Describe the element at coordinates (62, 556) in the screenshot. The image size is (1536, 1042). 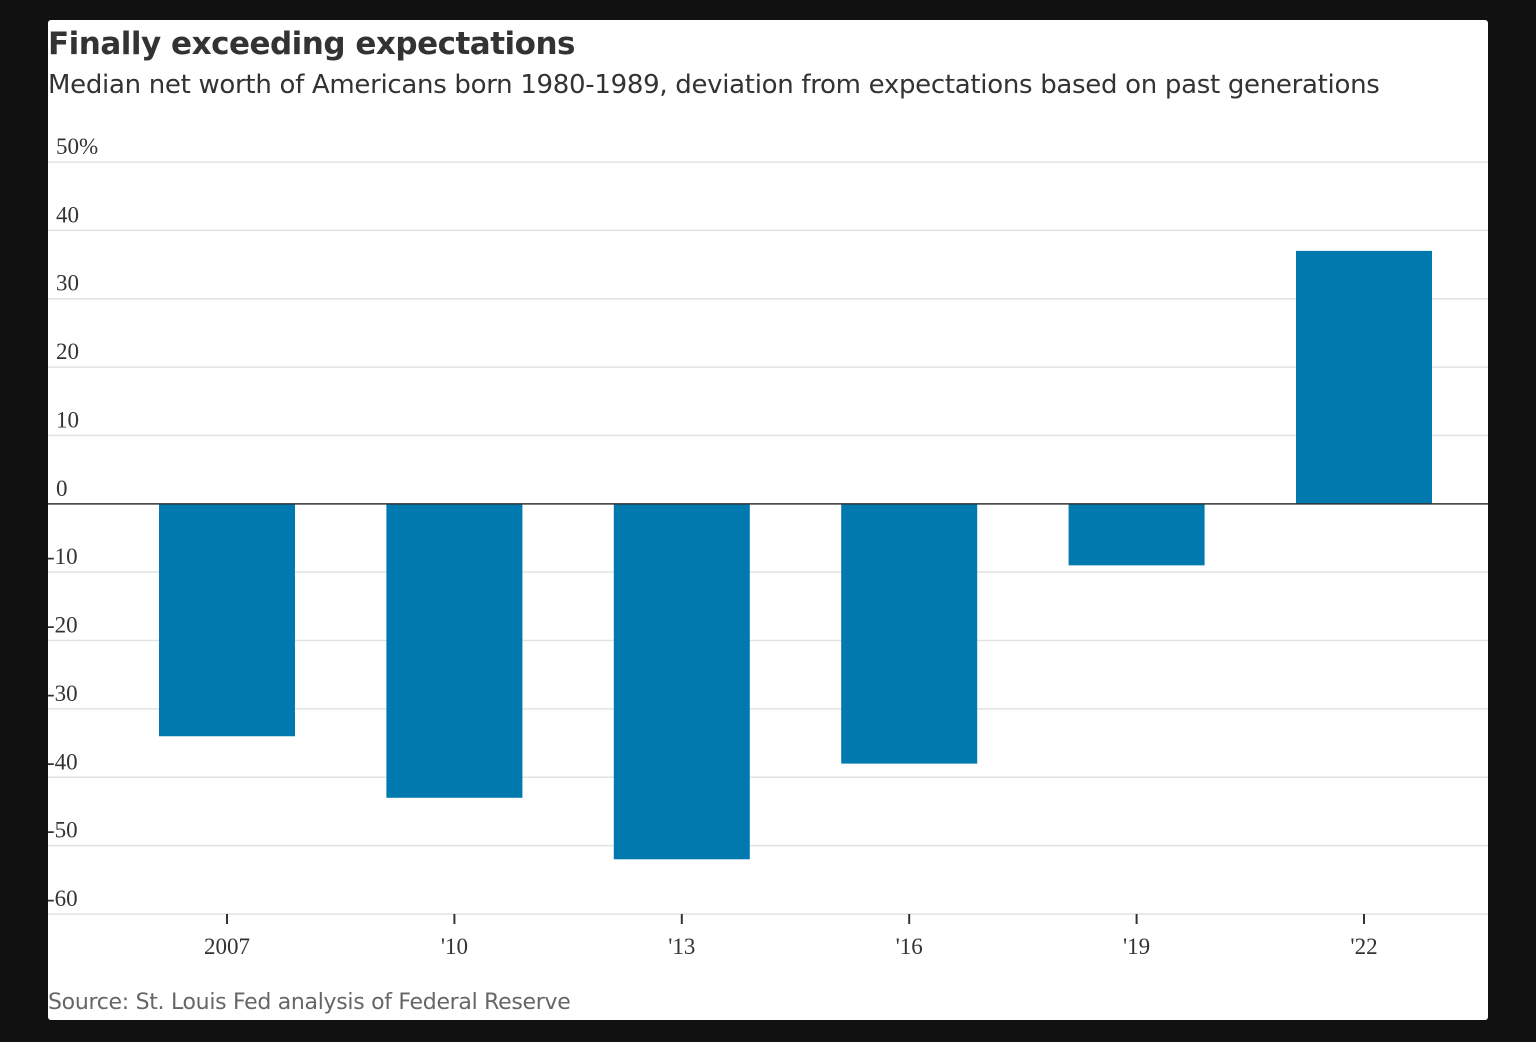
I see `y-tick-label: -10` at that location.